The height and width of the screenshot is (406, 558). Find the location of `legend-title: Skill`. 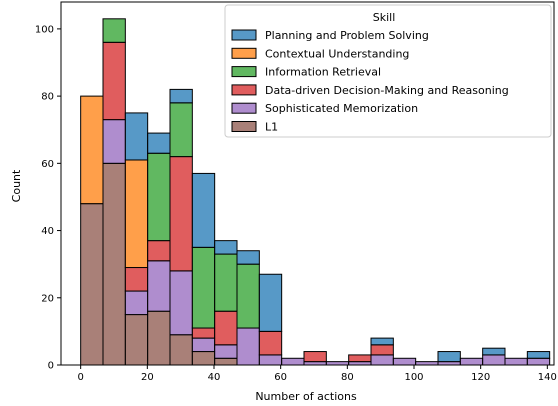

legend-title: Skill is located at coordinates (384, 17).